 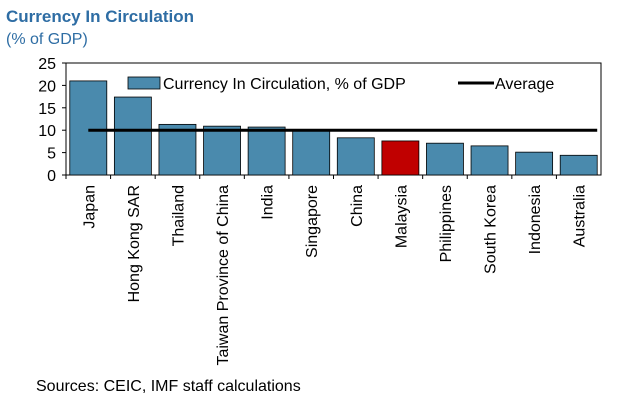 What do you see at coordinates (100, 16) in the screenshot?
I see `chart-title: Currency In Circulation` at bounding box center [100, 16].